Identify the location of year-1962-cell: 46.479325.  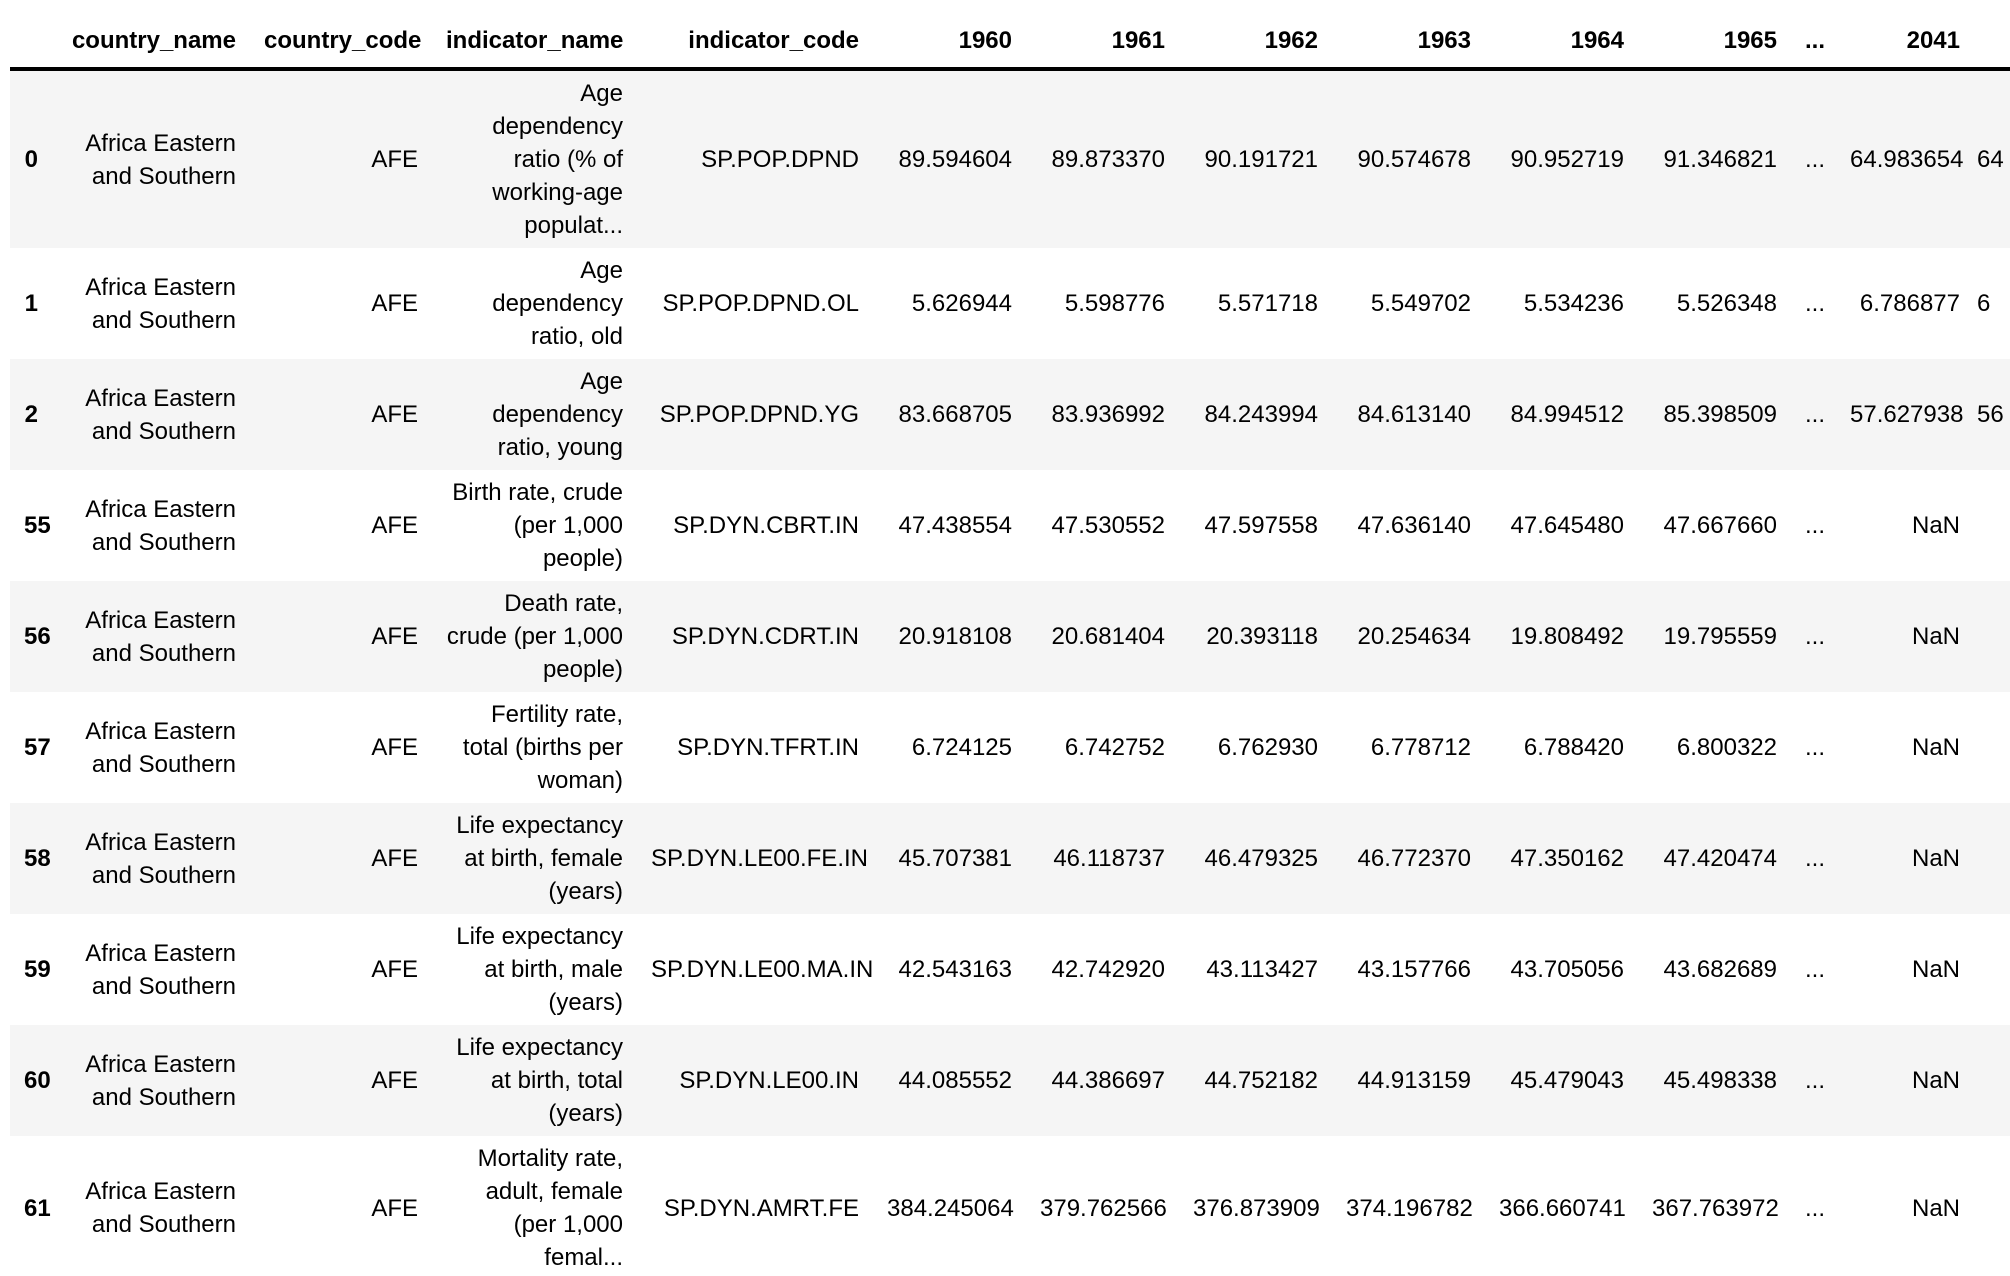
(1261, 858).